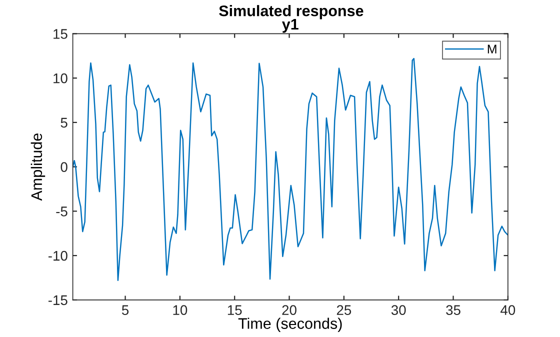 The width and height of the screenshot is (560, 337). Describe the element at coordinates (290, 325) in the screenshot. I see `x-axis-title: Time (seconds)` at that location.